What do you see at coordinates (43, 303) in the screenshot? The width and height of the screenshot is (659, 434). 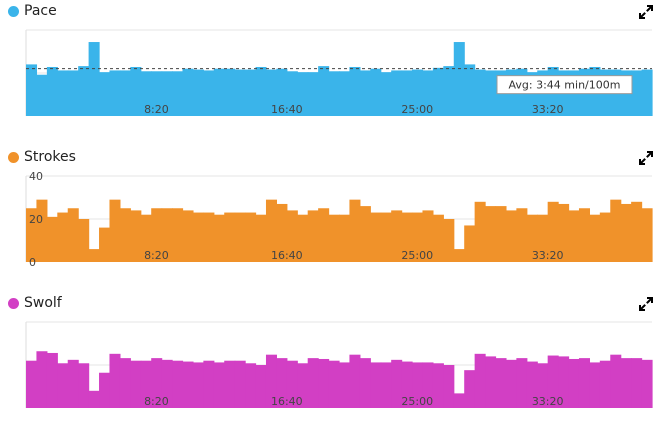 I see `swolf-chart-title: Swolf` at bounding box center [43, 303].